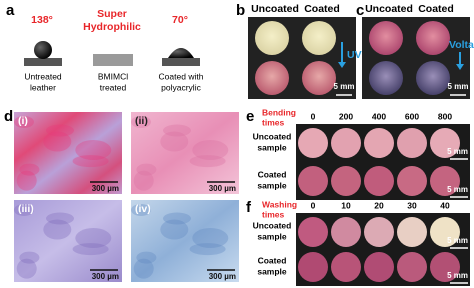 The width and height of the screenshot is (474, 288). Describe the element at coordinates (240, 10) in the screenshot. I see `panel-label: b` at that location.